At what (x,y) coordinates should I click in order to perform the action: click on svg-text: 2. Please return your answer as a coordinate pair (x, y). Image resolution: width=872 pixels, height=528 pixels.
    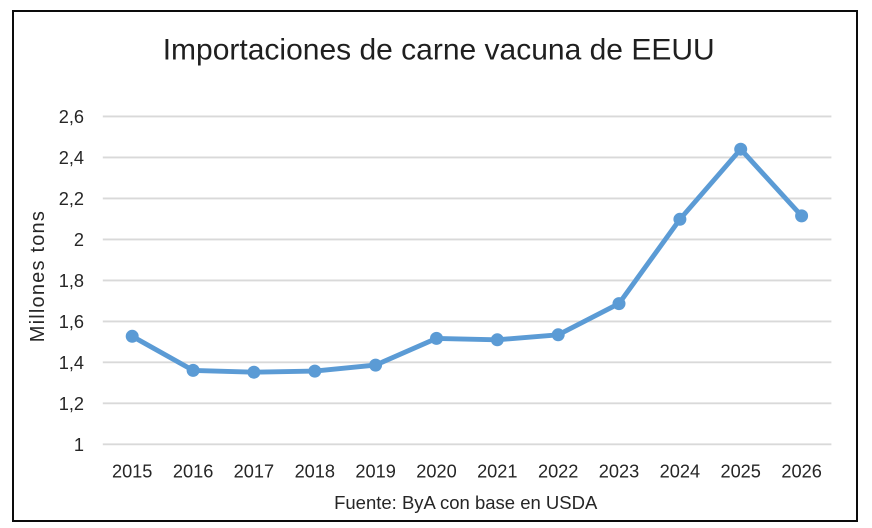
    Looking at the image, I should click on (79, 240).